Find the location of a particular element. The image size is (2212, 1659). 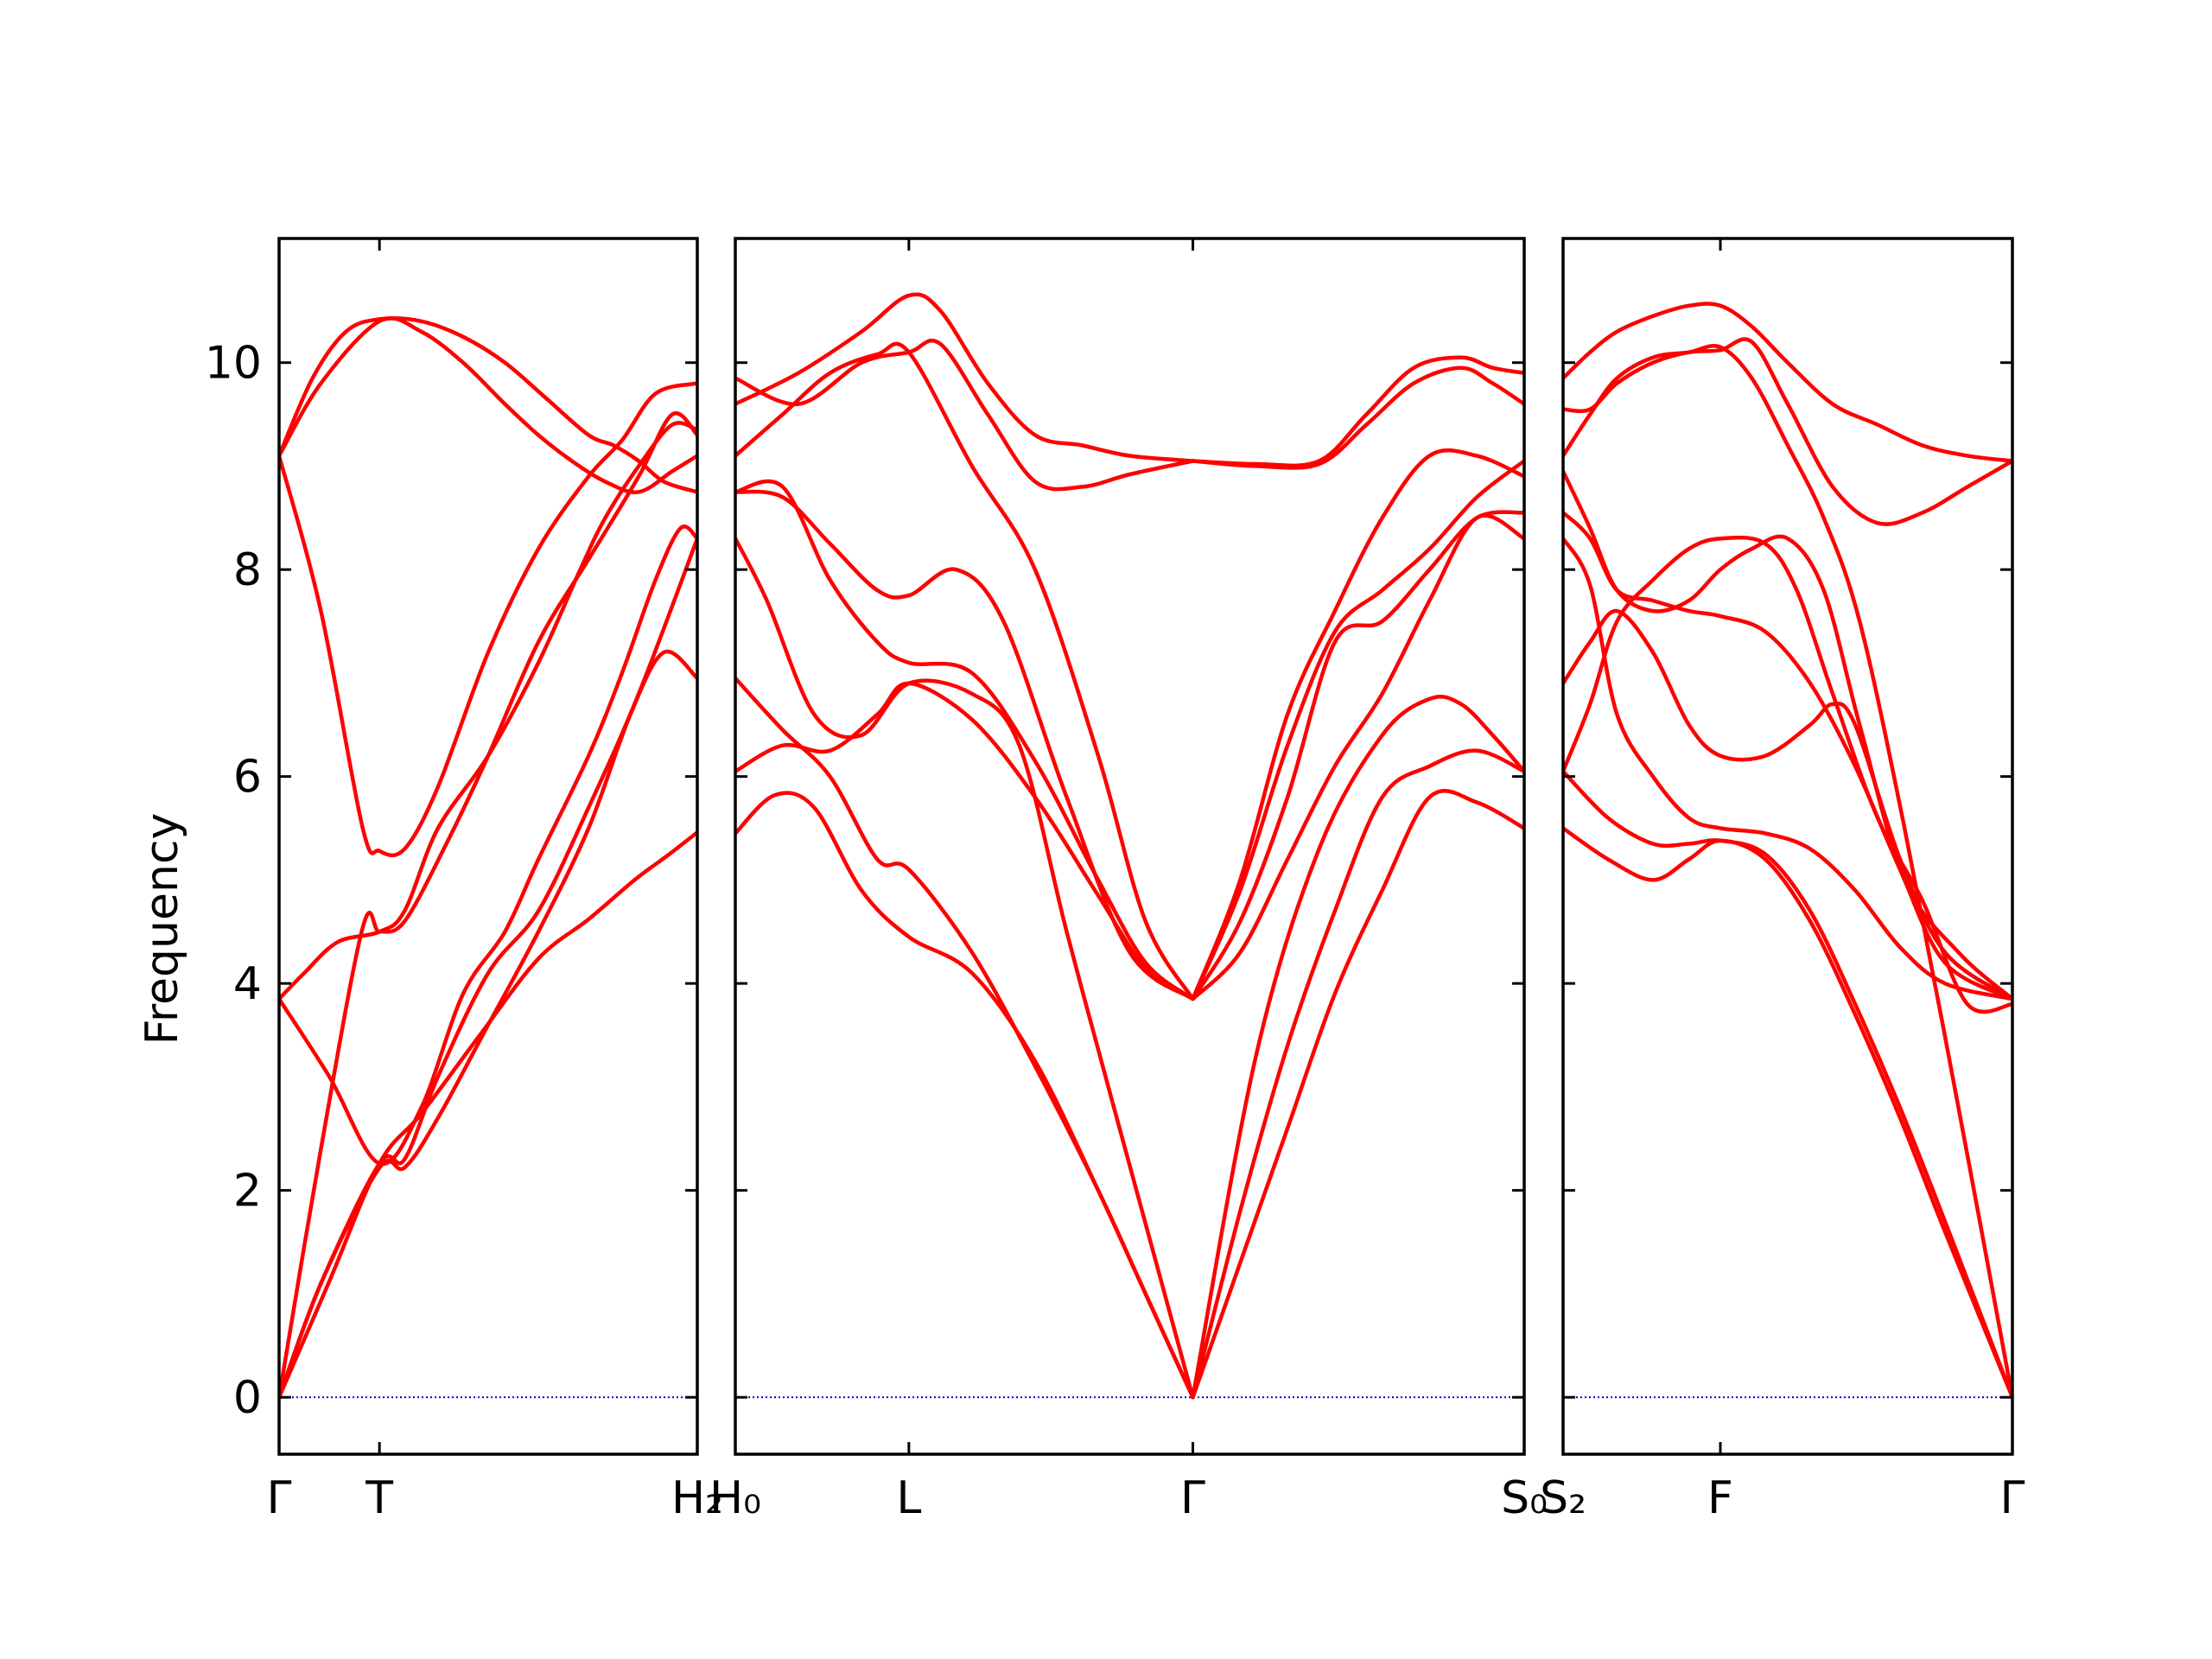

y-tick-label: 2 is located at coordinates (247, 1191).